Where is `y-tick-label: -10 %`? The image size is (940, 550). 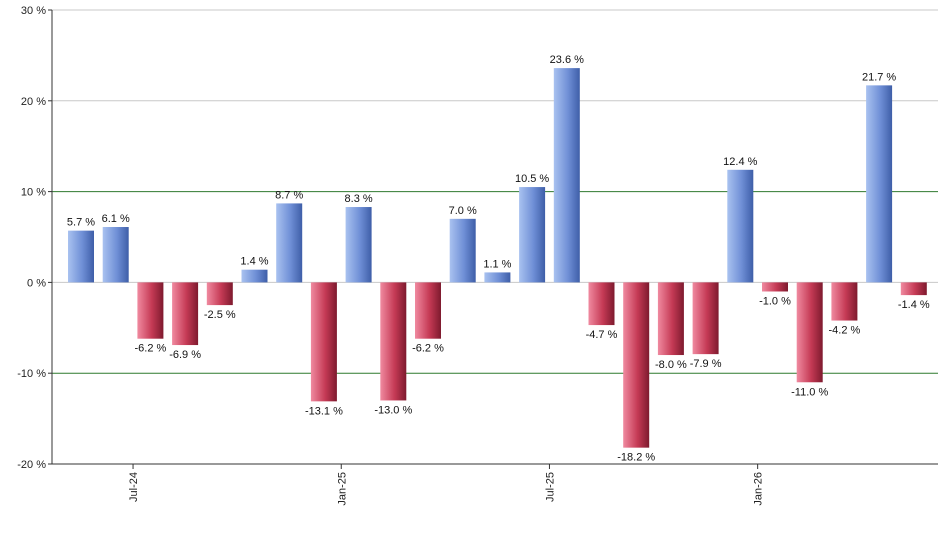
y-tick-label: -10 % is located at coordinates (31, 374).